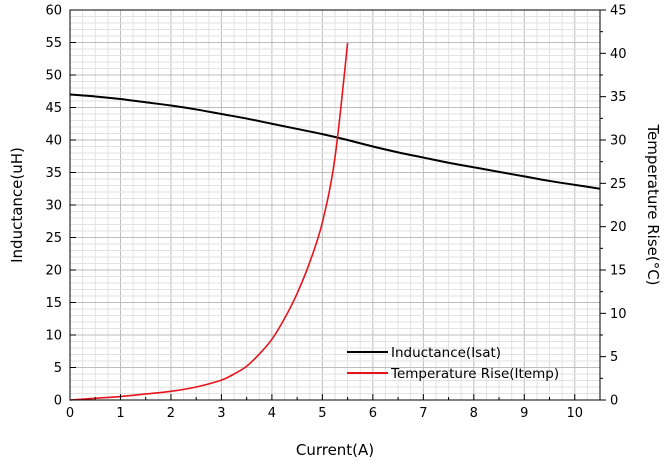 Image resolution: width=665 pixels, height=467 pixels. I want to click on y-axis-title: Inductance(uH), so click(17, 205).